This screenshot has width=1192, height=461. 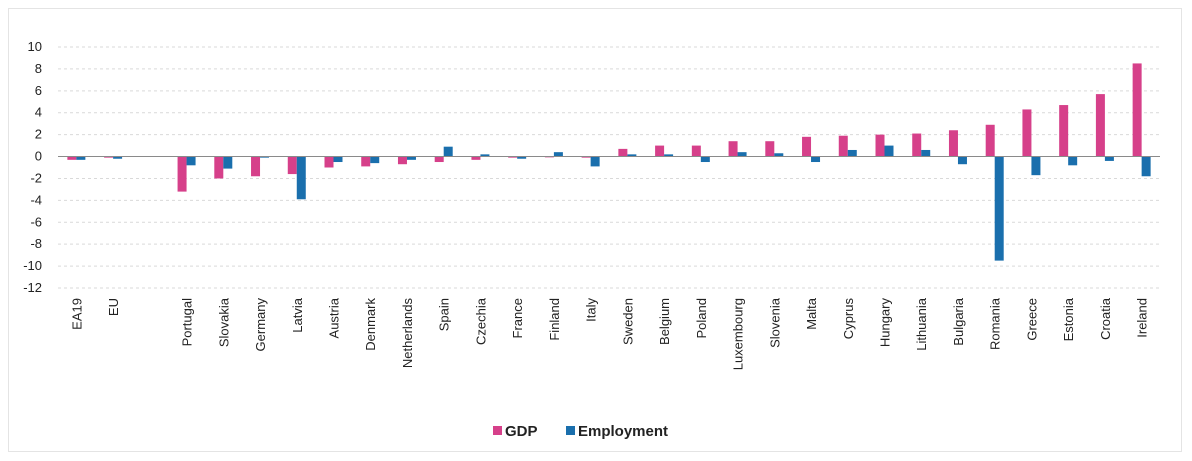 What do you see at coordinates (705, 159) in the screenshot?
I see `bar-employment-poland` at bounding box center [705, 159].